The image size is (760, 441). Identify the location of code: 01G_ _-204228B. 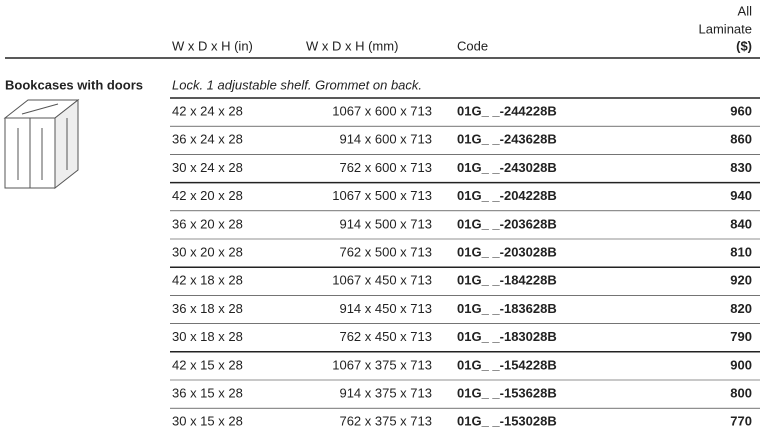
(507, 195).